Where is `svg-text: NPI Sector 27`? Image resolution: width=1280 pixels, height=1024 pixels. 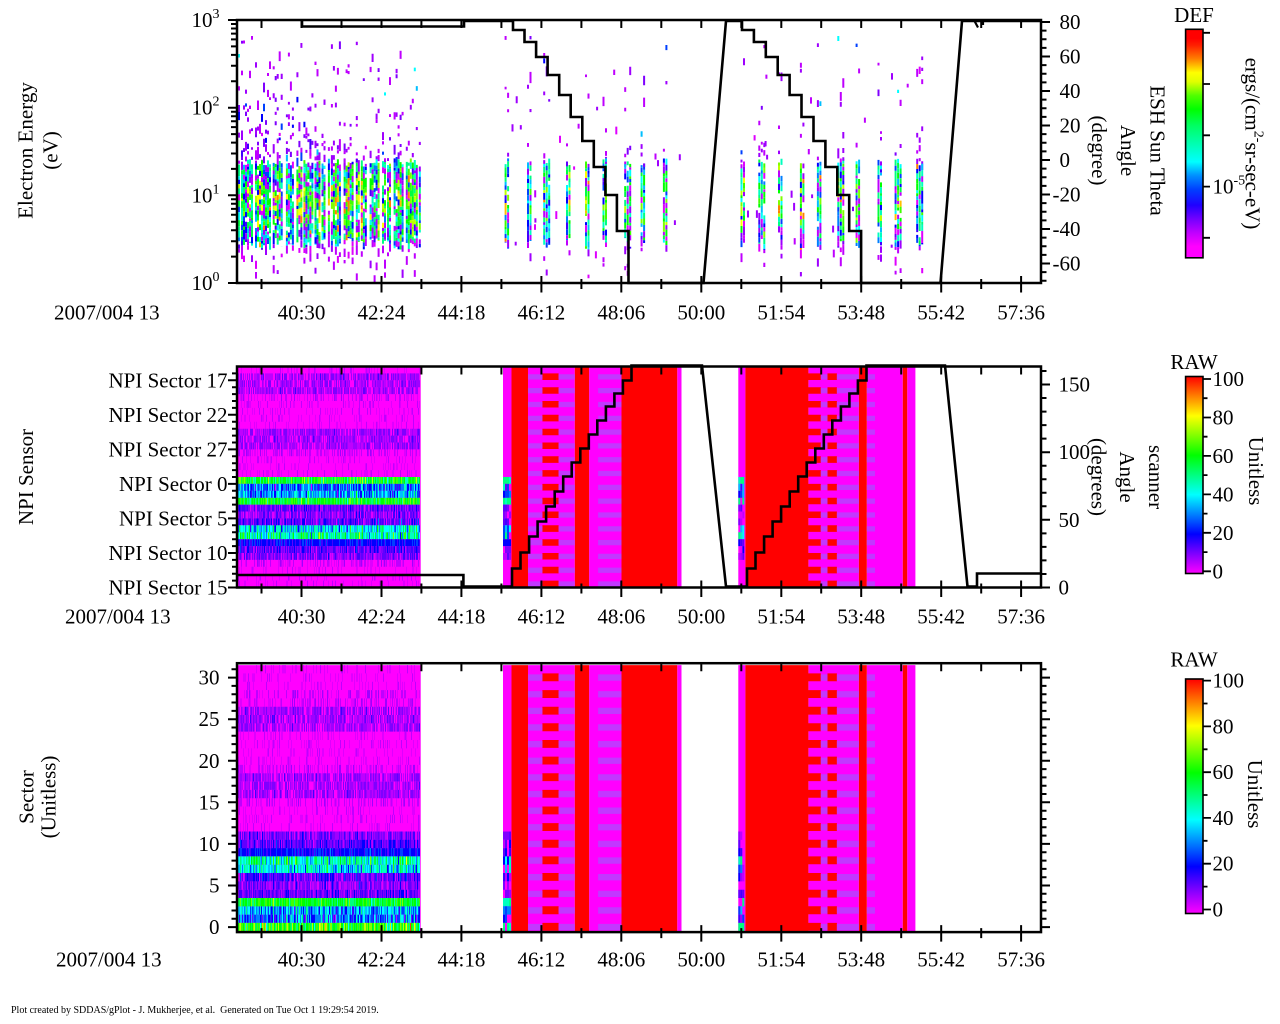 svg-text: NPI Sector 27 is located at coordinates (168, 449).